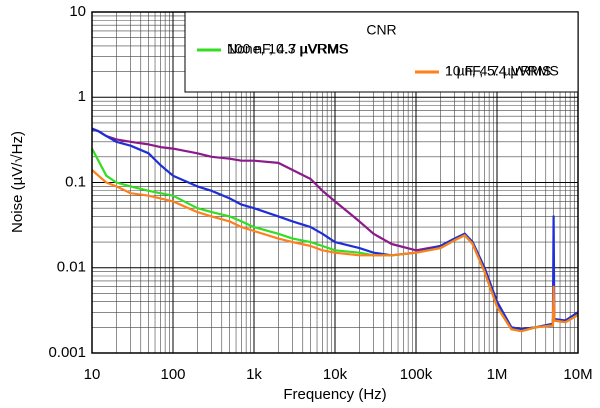 This screenshot has width=600, height=408. Describe the element at coordinates (335, 374) in the screenshot. I see `x-tick-label: 10k` at that location.